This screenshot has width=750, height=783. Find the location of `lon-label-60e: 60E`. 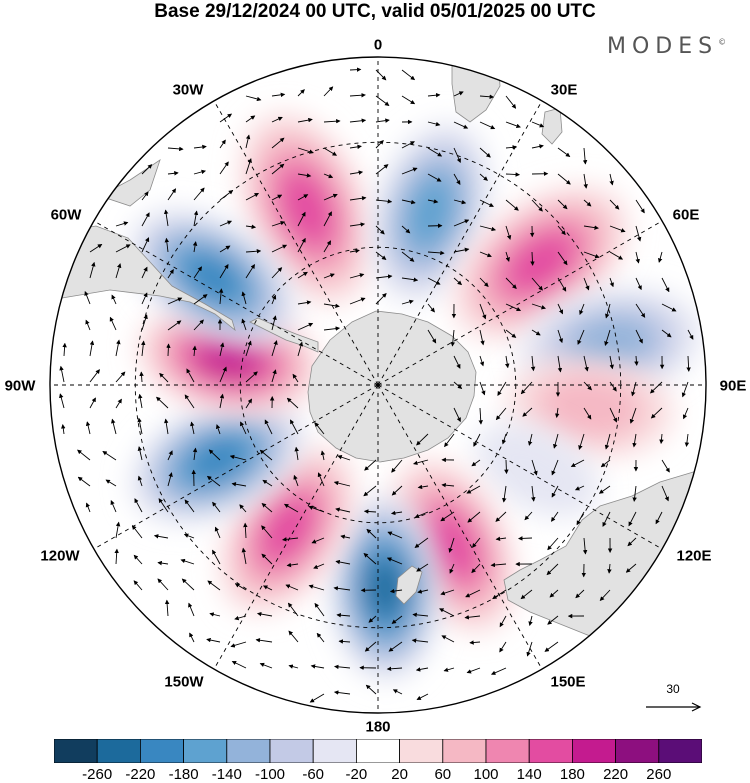

lon-label-60e: 60E is located at coordinates (686, 215).